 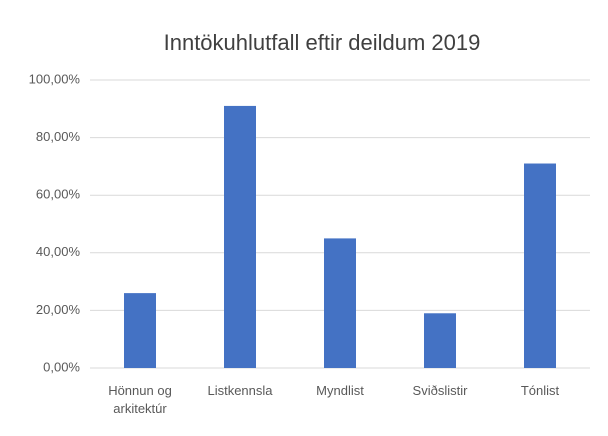 What do you see at coordinates (58, 309) in the screenshot?
I see `y-tick-label: 20,00%` at bounding box center [58, 309].